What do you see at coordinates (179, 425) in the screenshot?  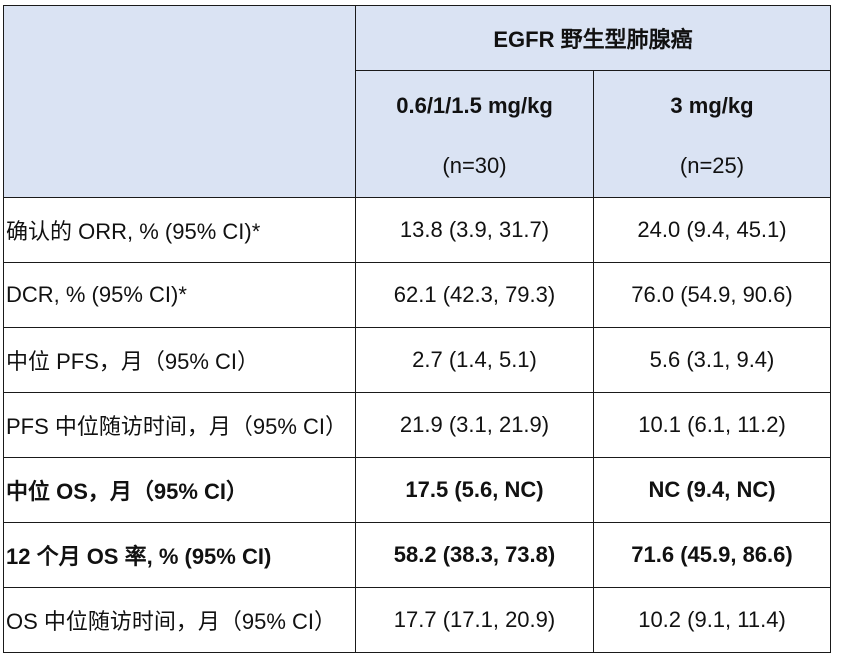 I see `row-label: PFS 中位随访时间，月（95% CI）` at bounding box center [179, 425].